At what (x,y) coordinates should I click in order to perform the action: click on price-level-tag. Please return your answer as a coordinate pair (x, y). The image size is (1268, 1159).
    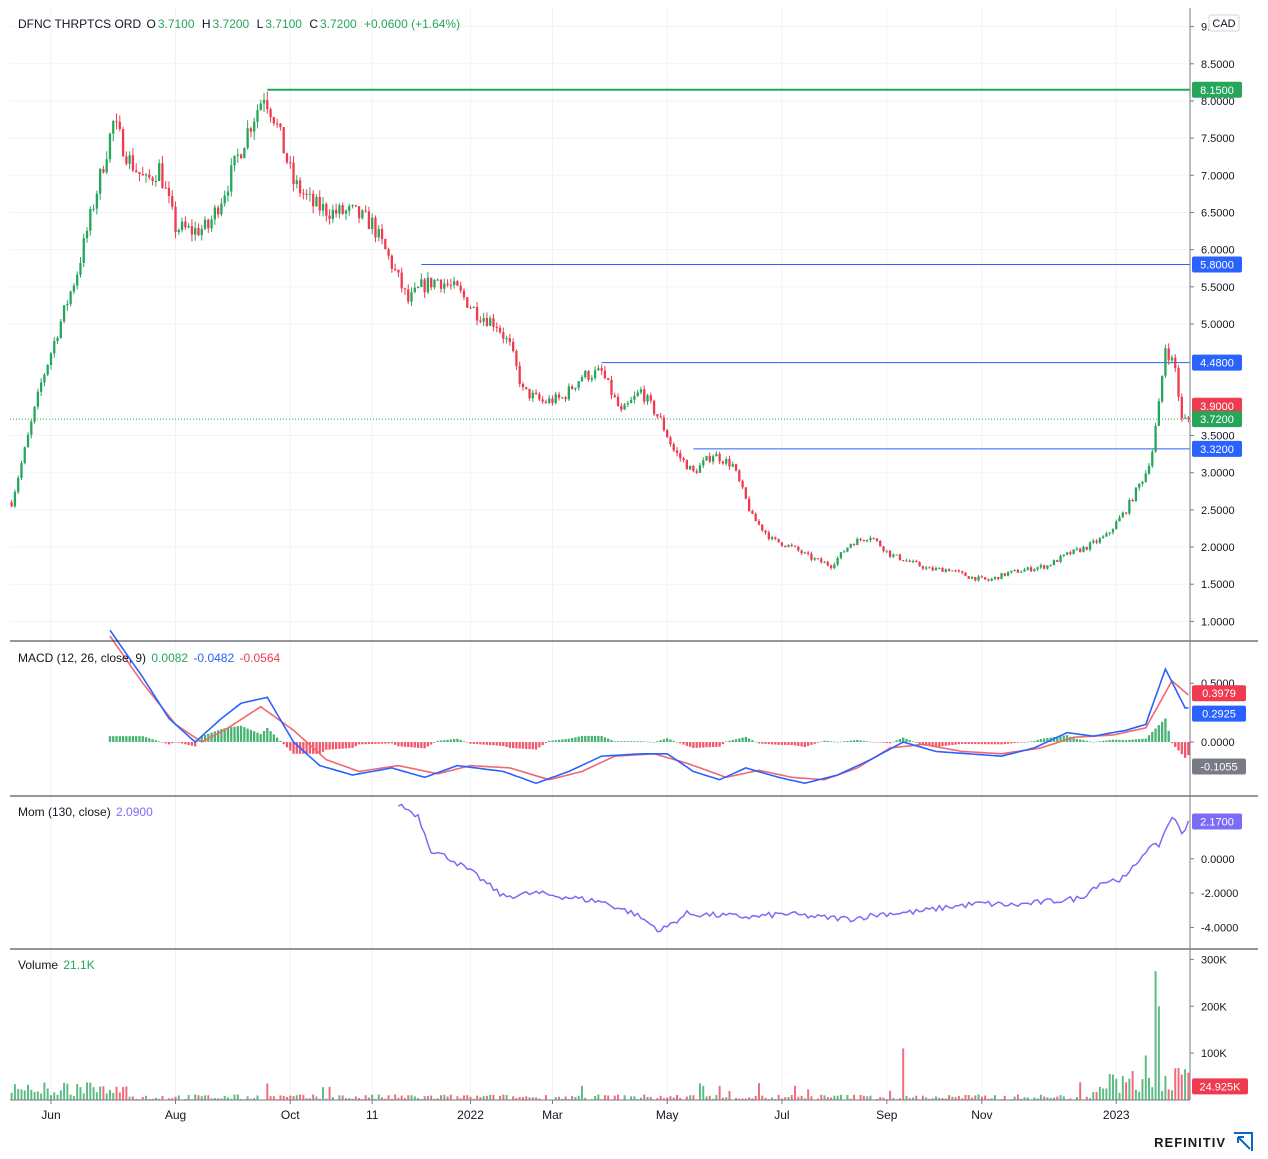
    Looking at the image, I should click on (1217, 362).